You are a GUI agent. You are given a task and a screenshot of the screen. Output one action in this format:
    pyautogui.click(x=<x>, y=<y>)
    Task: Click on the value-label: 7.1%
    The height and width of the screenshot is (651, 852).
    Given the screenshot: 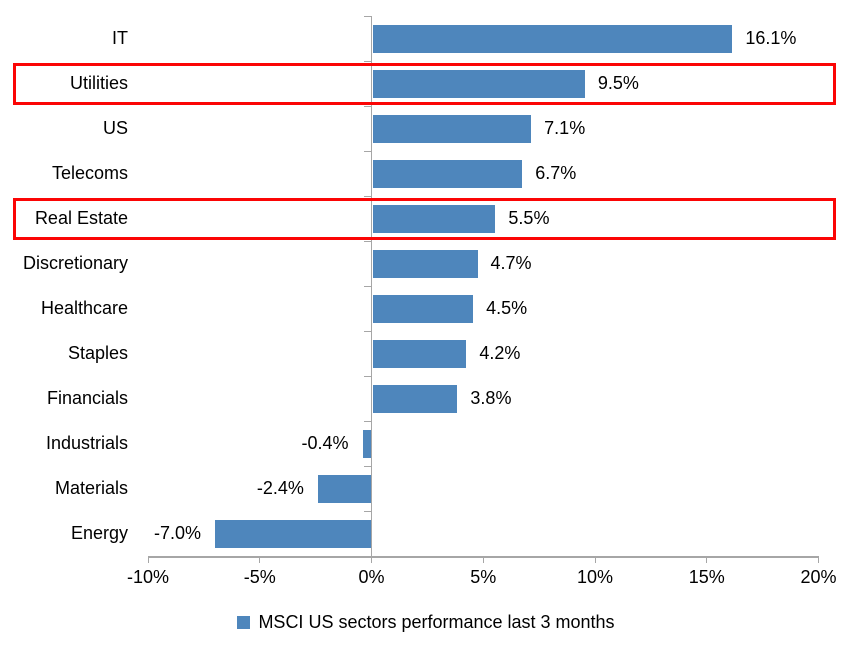 What is the action you would take?
    pyautogui.click(x=565, y=128)
    